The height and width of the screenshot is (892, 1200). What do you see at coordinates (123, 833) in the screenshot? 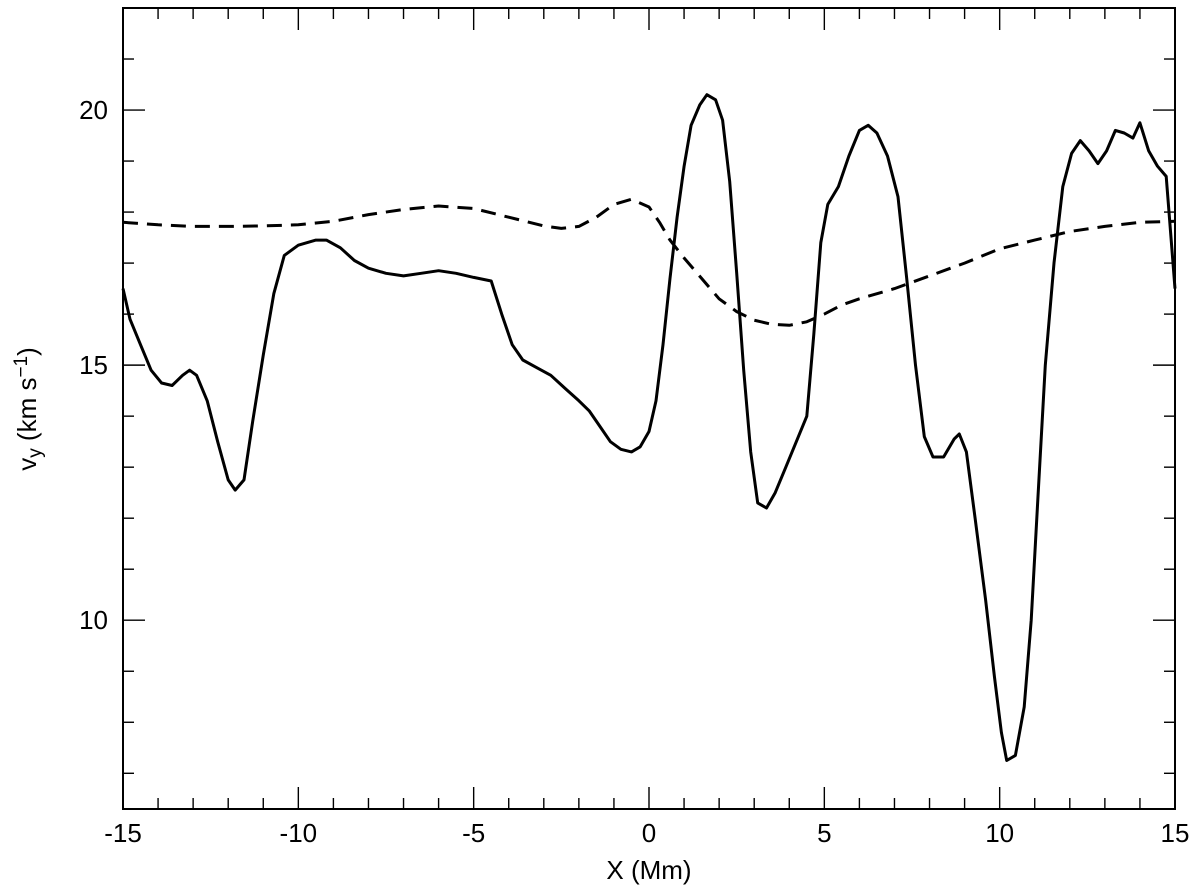
I see `x-tick-label: -15` at bounding box center [123, 833].